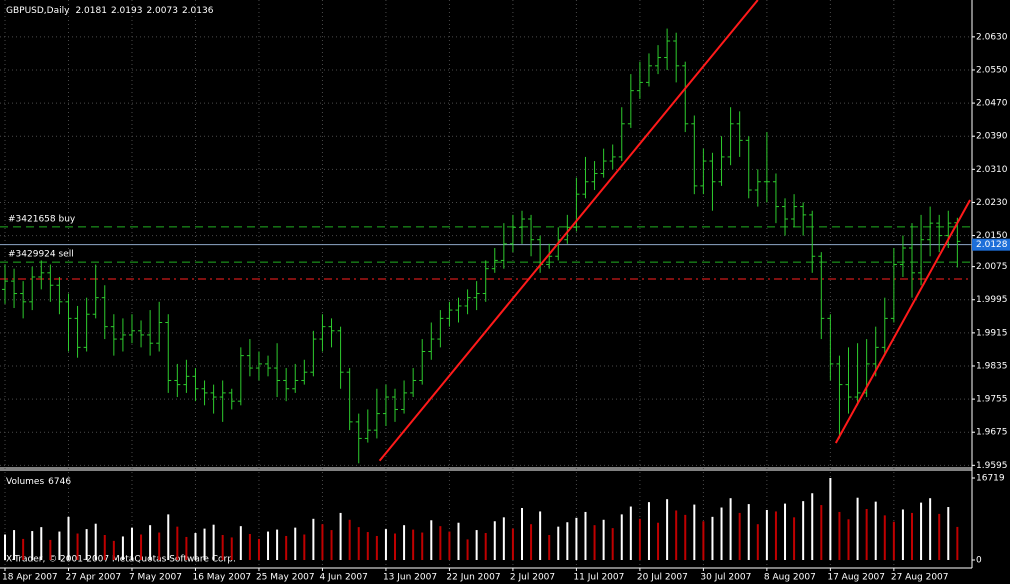 Image resolution: width=1010 pixels, height=584 pixels. Describe the element at coordinates (41, 255) in the screenshot. I see `order-label: #3429924 sell` at that location.